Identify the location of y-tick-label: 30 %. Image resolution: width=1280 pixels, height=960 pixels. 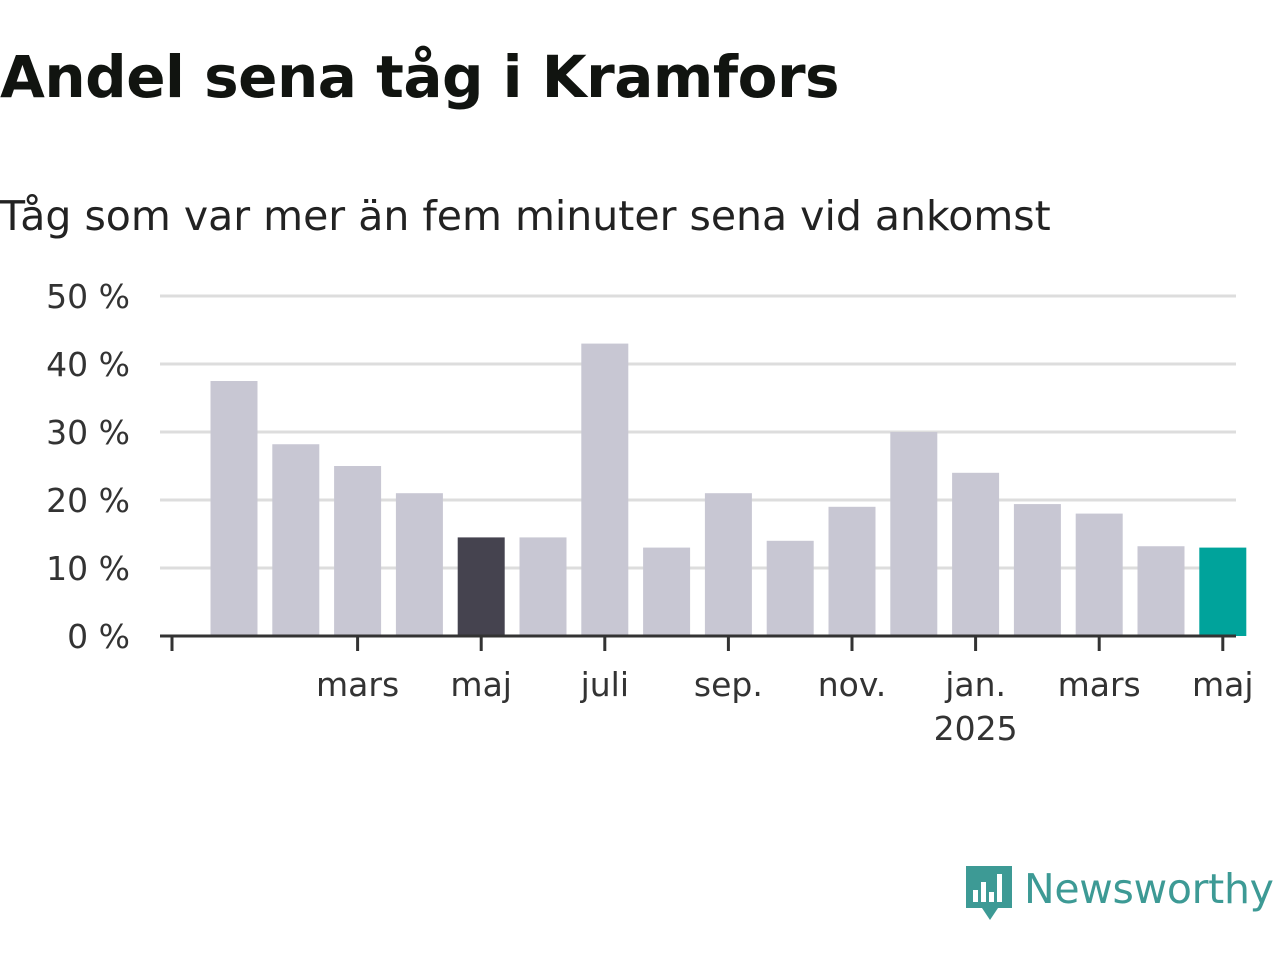
(88, 432).